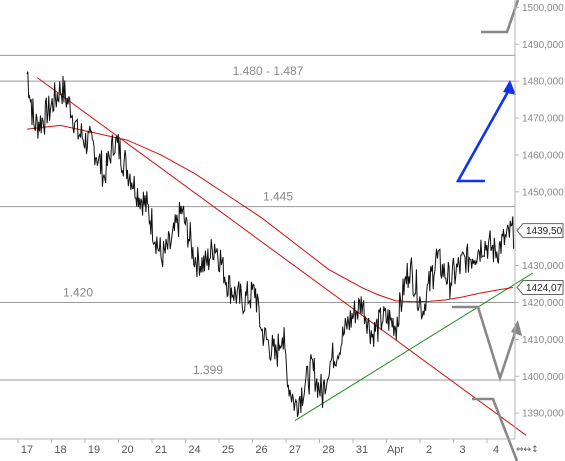 This screenshot has width=565, height=461. What do you see at coordinates (362, 450) in the screenshot?
I see `x-tick-label: 31` at bounding box center [362, 450].